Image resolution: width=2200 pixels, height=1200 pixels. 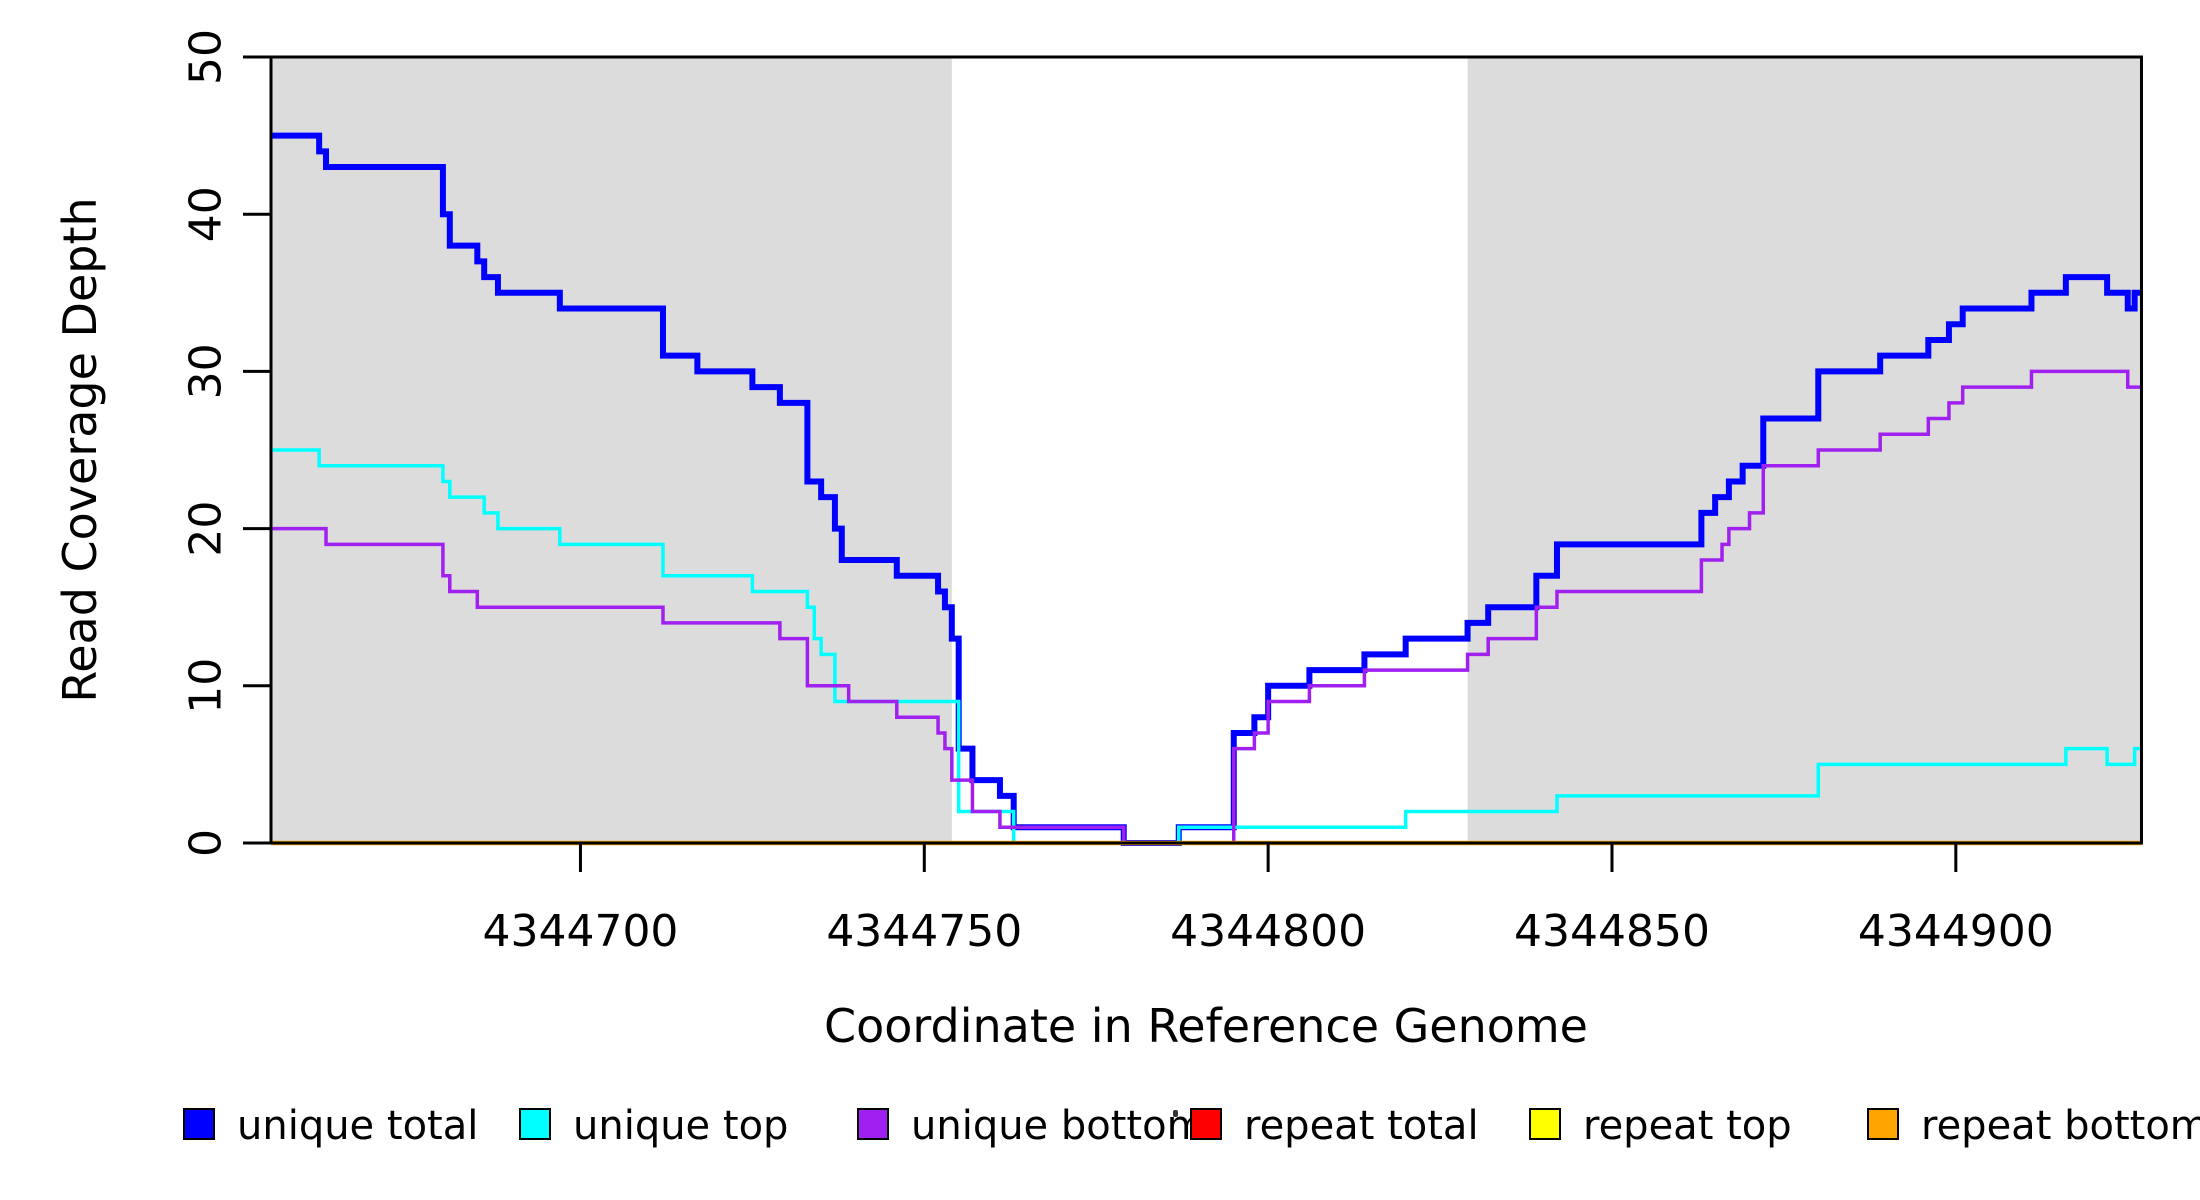 I want to click on x-axis-title: Coordinate in Reference Genome, so click(x=1206, y=1026).